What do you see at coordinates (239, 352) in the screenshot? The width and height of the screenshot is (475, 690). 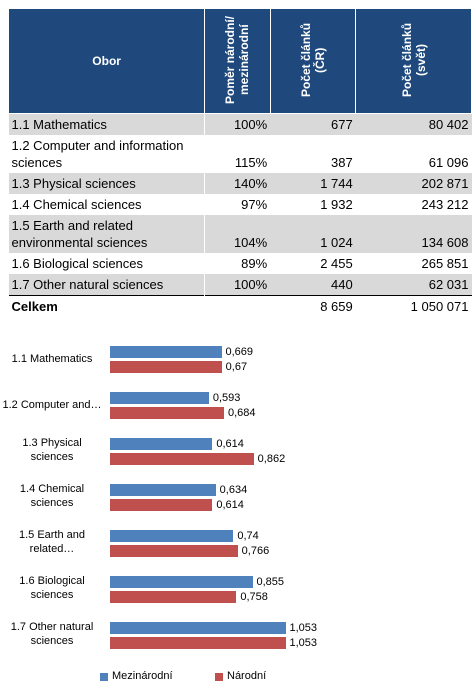 I see `value-label: 0,669` at bounding box center [239, 352].